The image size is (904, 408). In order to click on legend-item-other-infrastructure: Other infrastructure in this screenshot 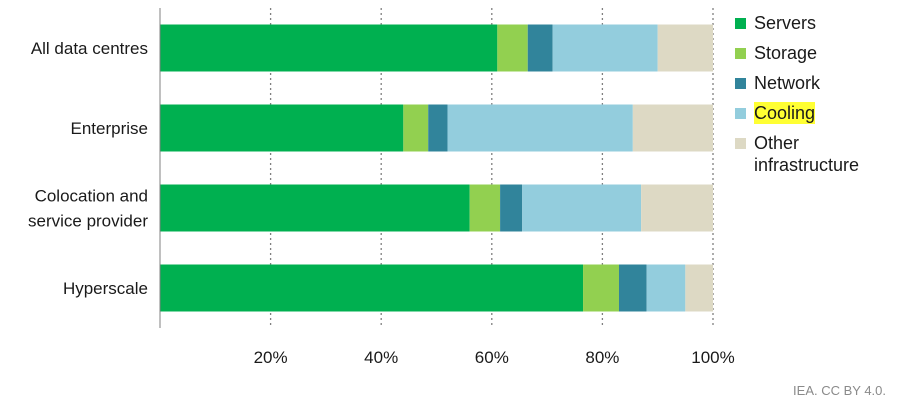, I will do `click(814, 154)`.